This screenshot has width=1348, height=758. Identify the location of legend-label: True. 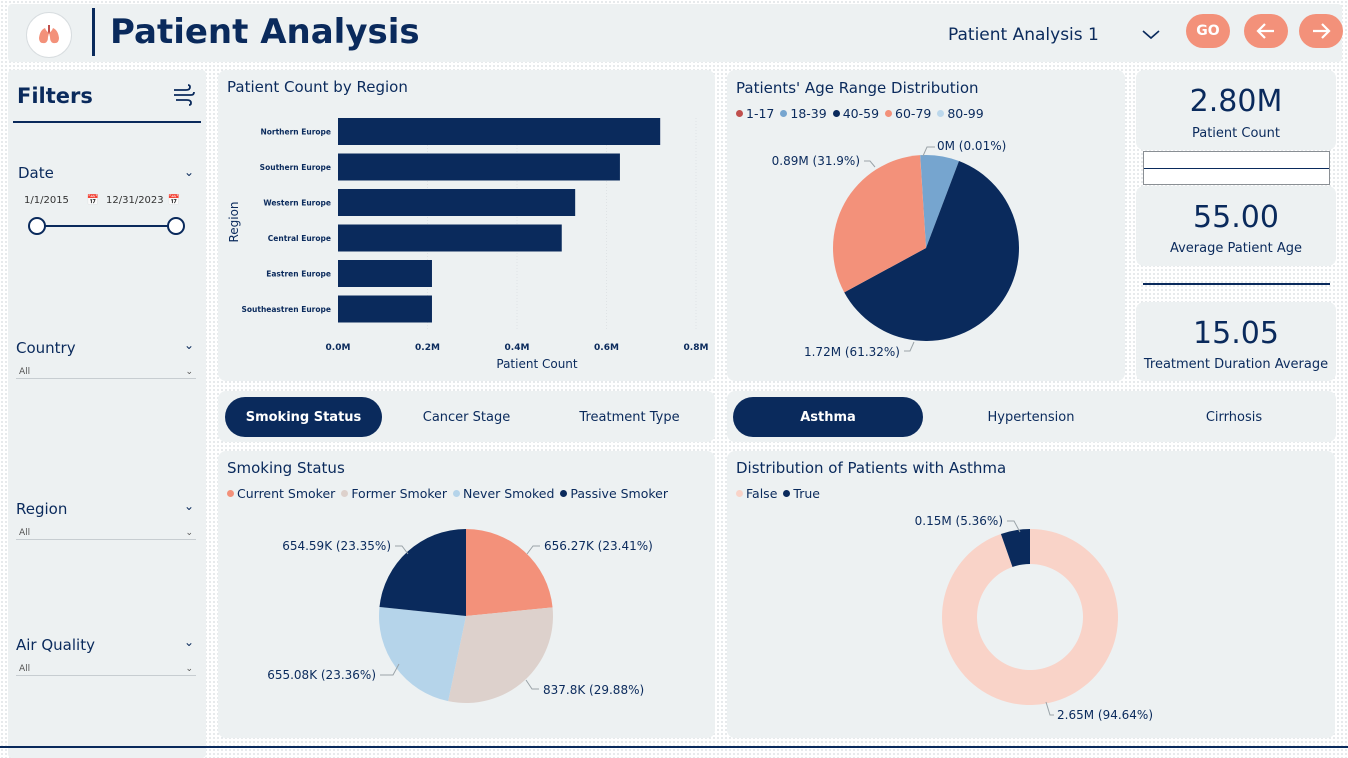
(806, 493).